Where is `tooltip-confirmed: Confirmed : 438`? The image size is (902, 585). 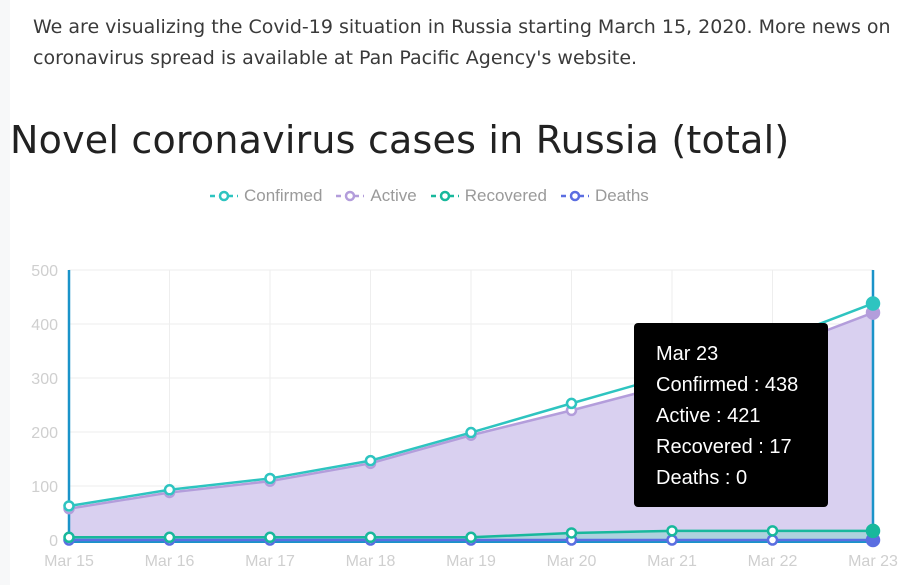 tooltip-confirmed: Confirmed : 438 is located at coordinates (727, 385).